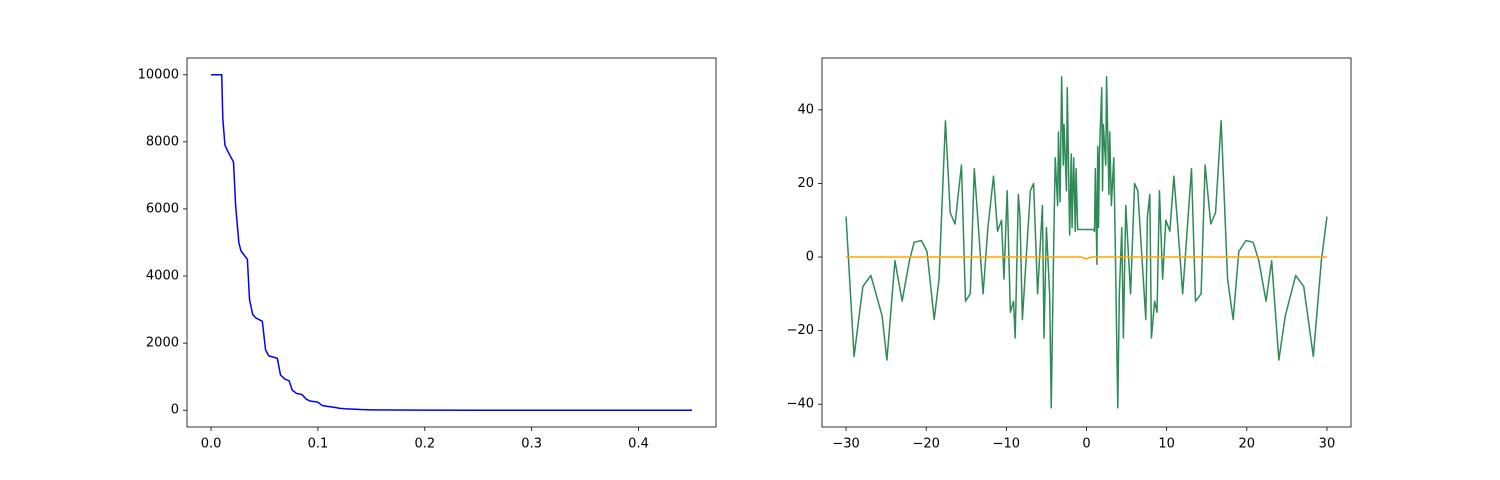 The image size is (1500, 480). I want to click on x-tick-label: −30, so click(845, 444).